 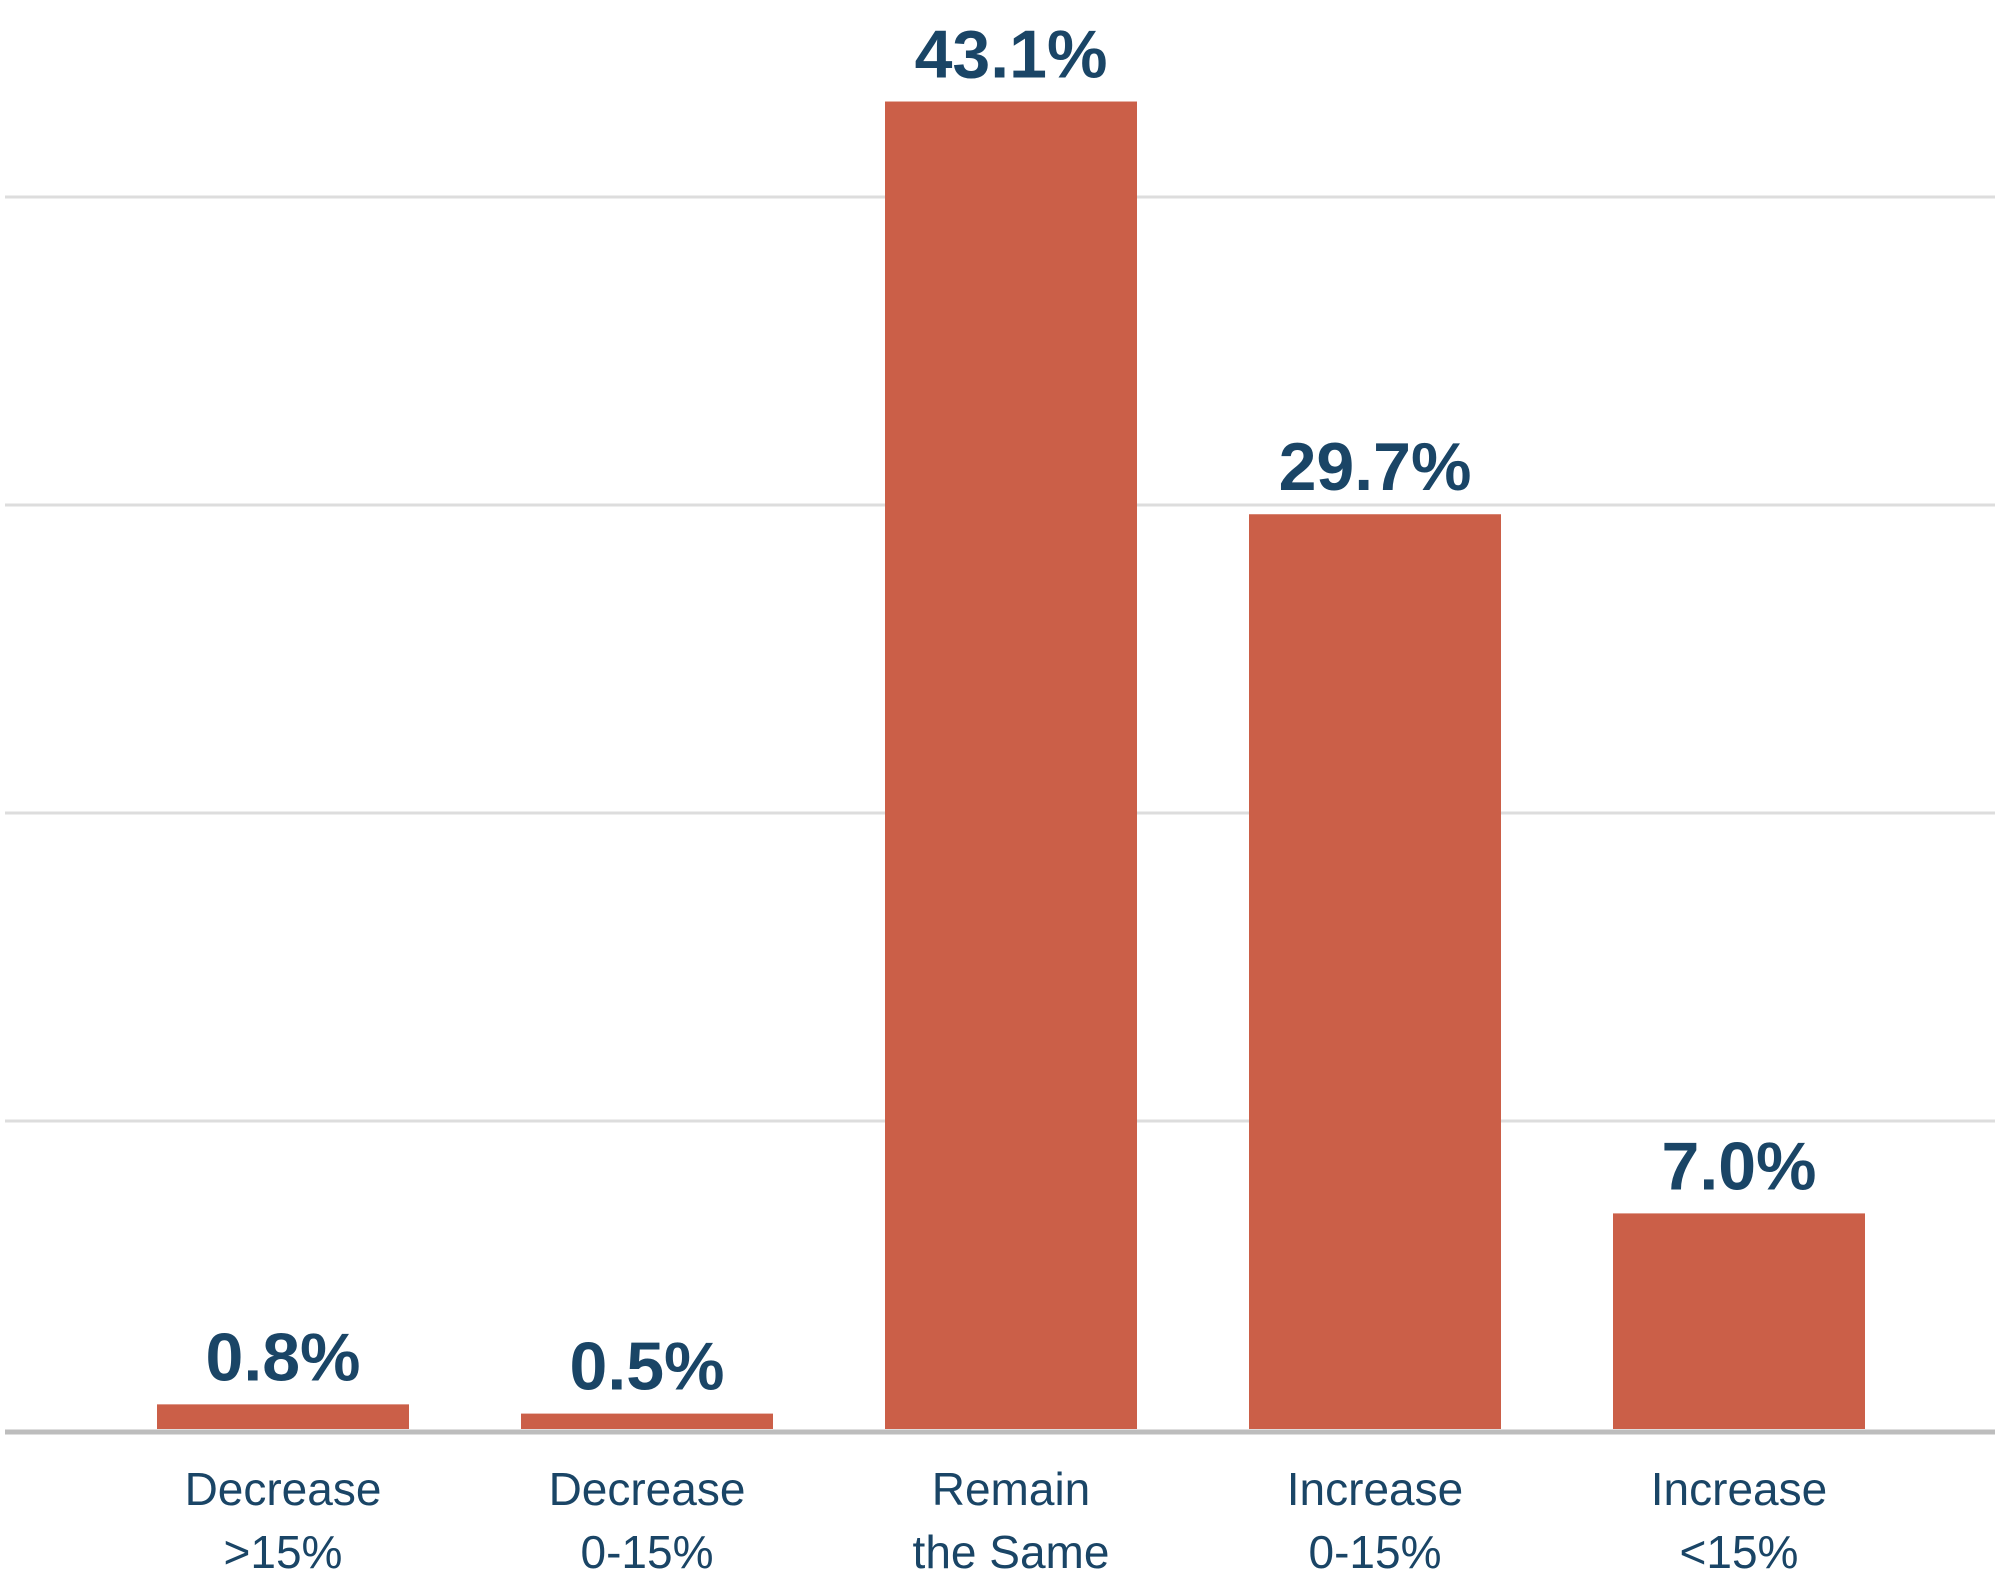 I want to click on bar-value-label: 7.0%, so click(x=1739, y=1166).